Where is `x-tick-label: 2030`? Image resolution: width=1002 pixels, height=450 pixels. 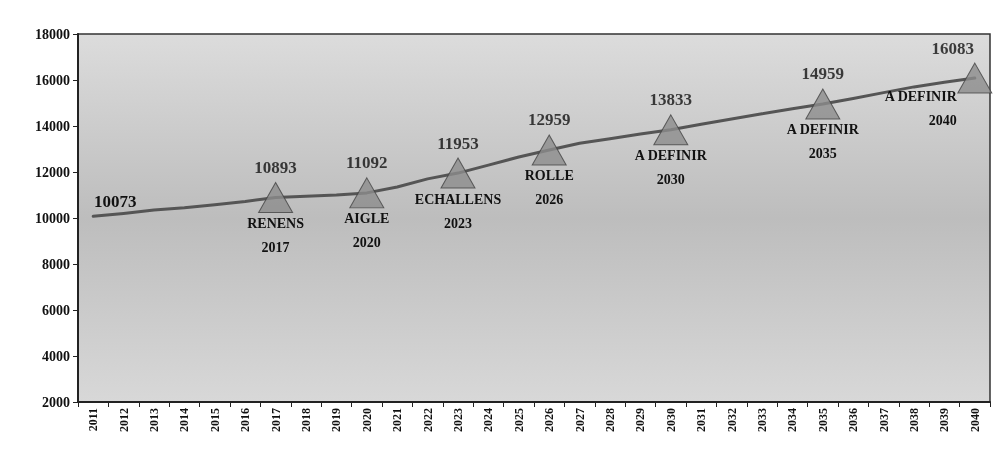
x-tick-label: 2030 is located at coordinates (670, 420).